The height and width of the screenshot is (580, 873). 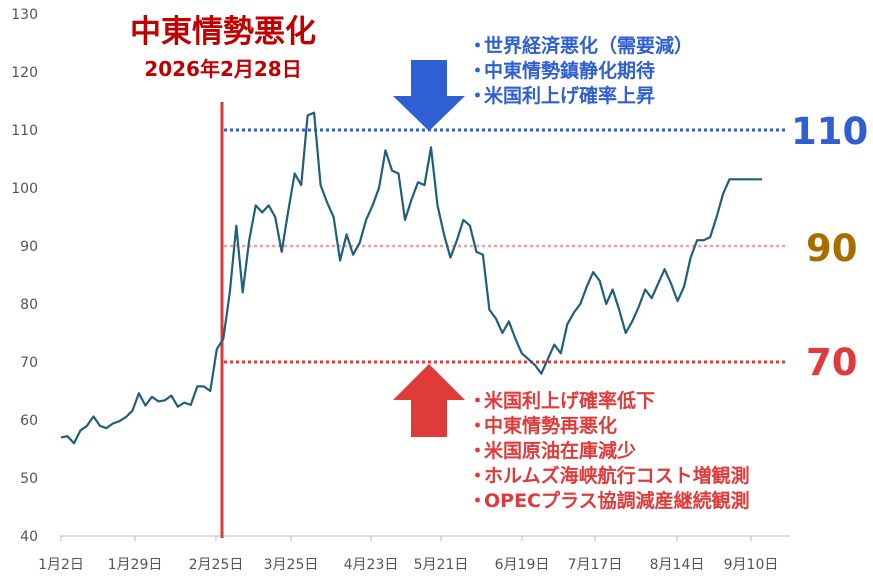 What do you see at coordinates (832, 362) in the screenshot?
I see `level-label-70: 70` at bounding box center [832, 362].